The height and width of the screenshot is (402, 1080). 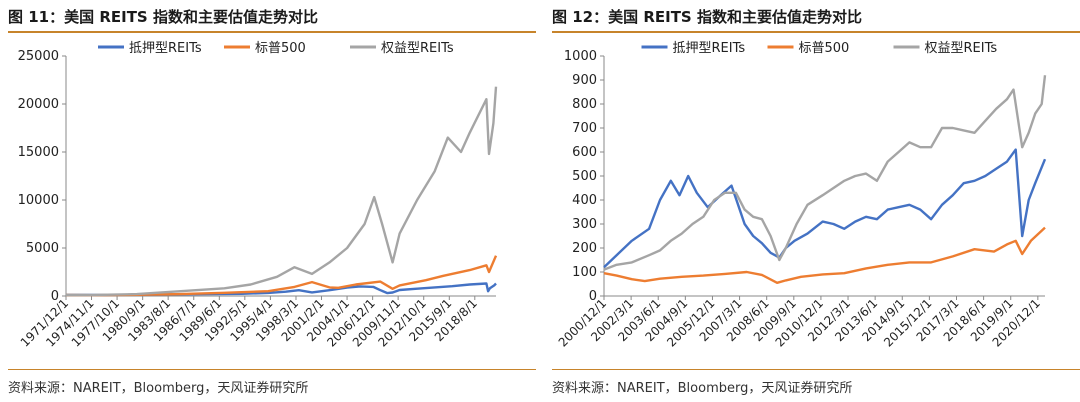 I want to click on y-tick-label: 900, so click(x=584, y=80).